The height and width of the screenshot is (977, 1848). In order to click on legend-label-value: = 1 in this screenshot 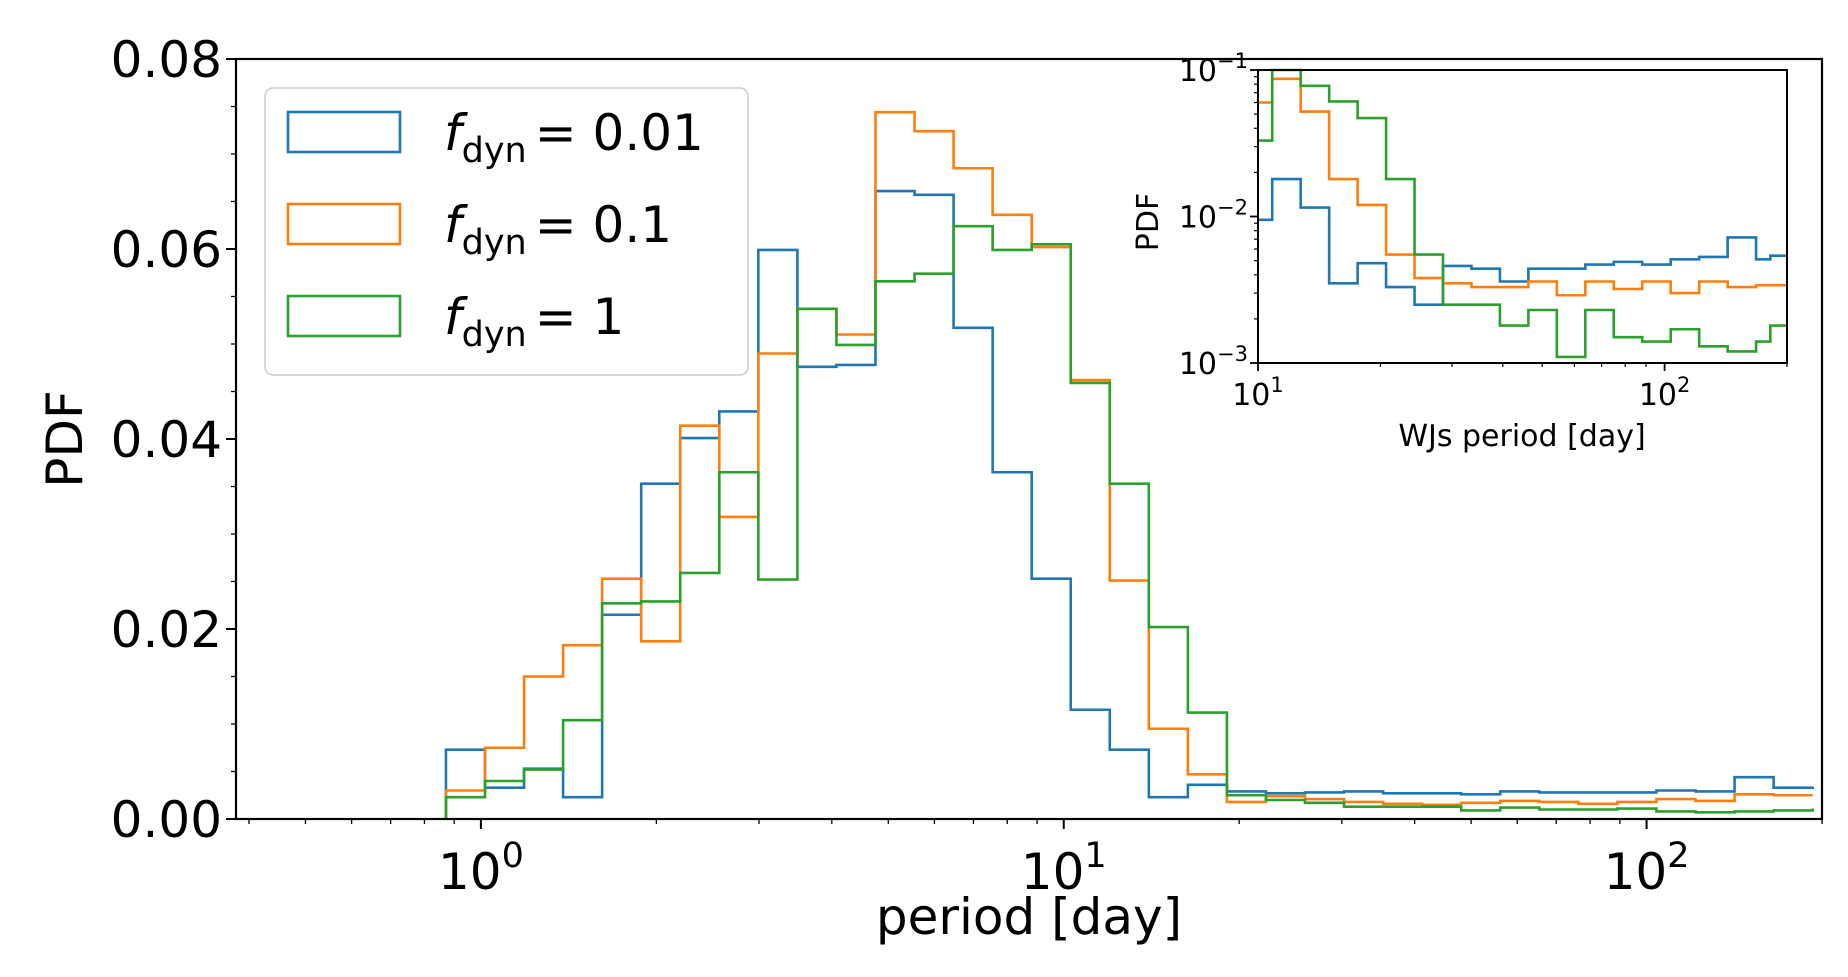, I will do `click(580, 317)`.